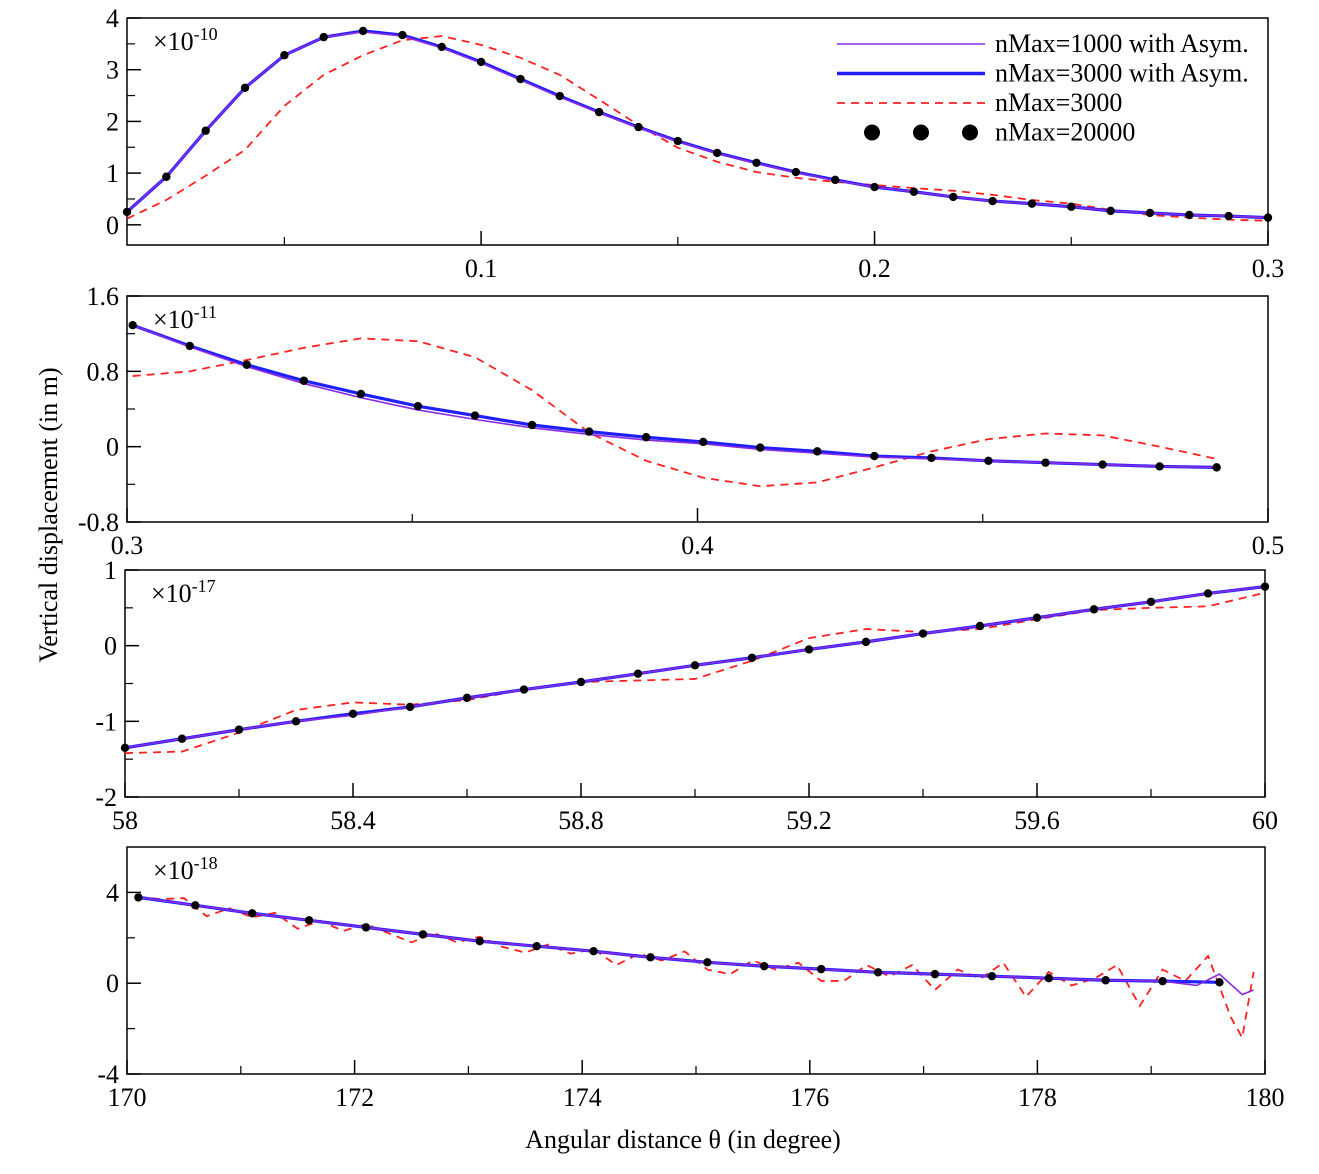  Describe the element at coordinates (679, 939) in the screenshot. I see `series-nmax3000-asym-line` at that location.